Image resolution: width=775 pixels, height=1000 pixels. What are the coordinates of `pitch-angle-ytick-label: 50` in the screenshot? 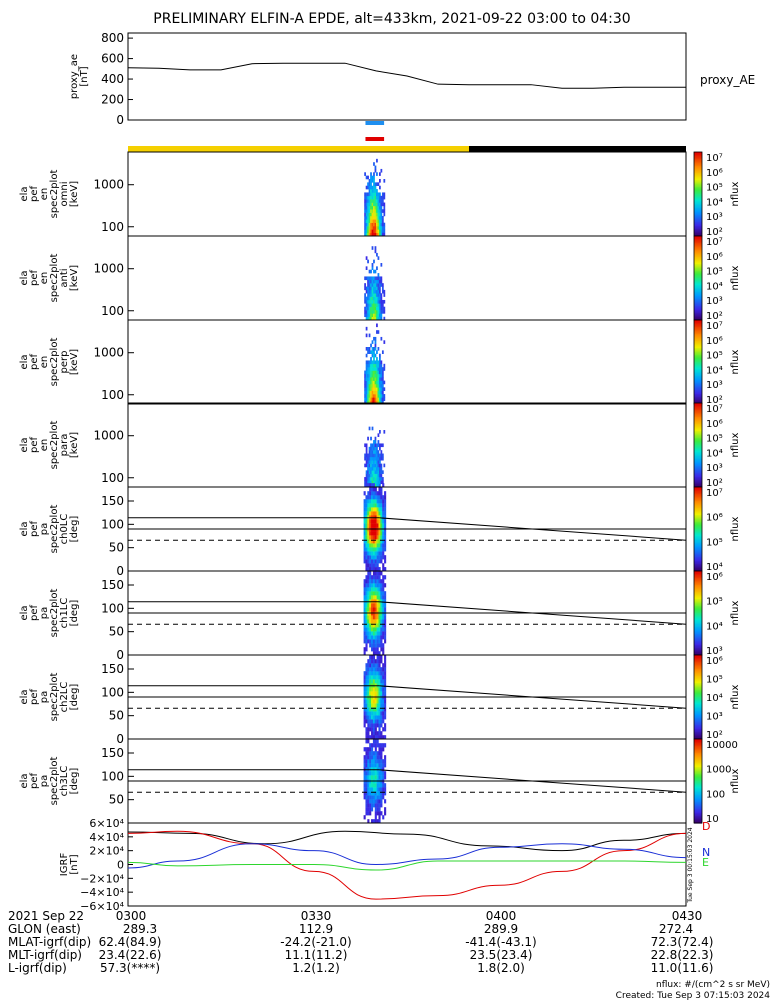 It's located at (116, 716).